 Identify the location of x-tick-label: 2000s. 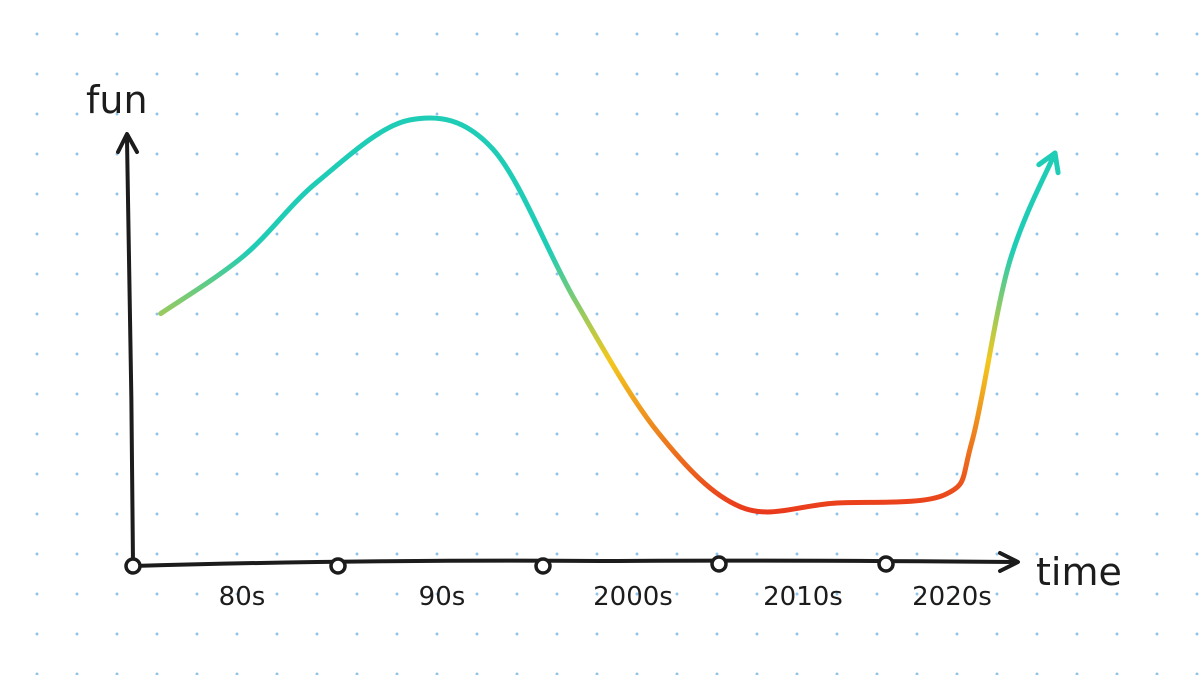
(633, 597).